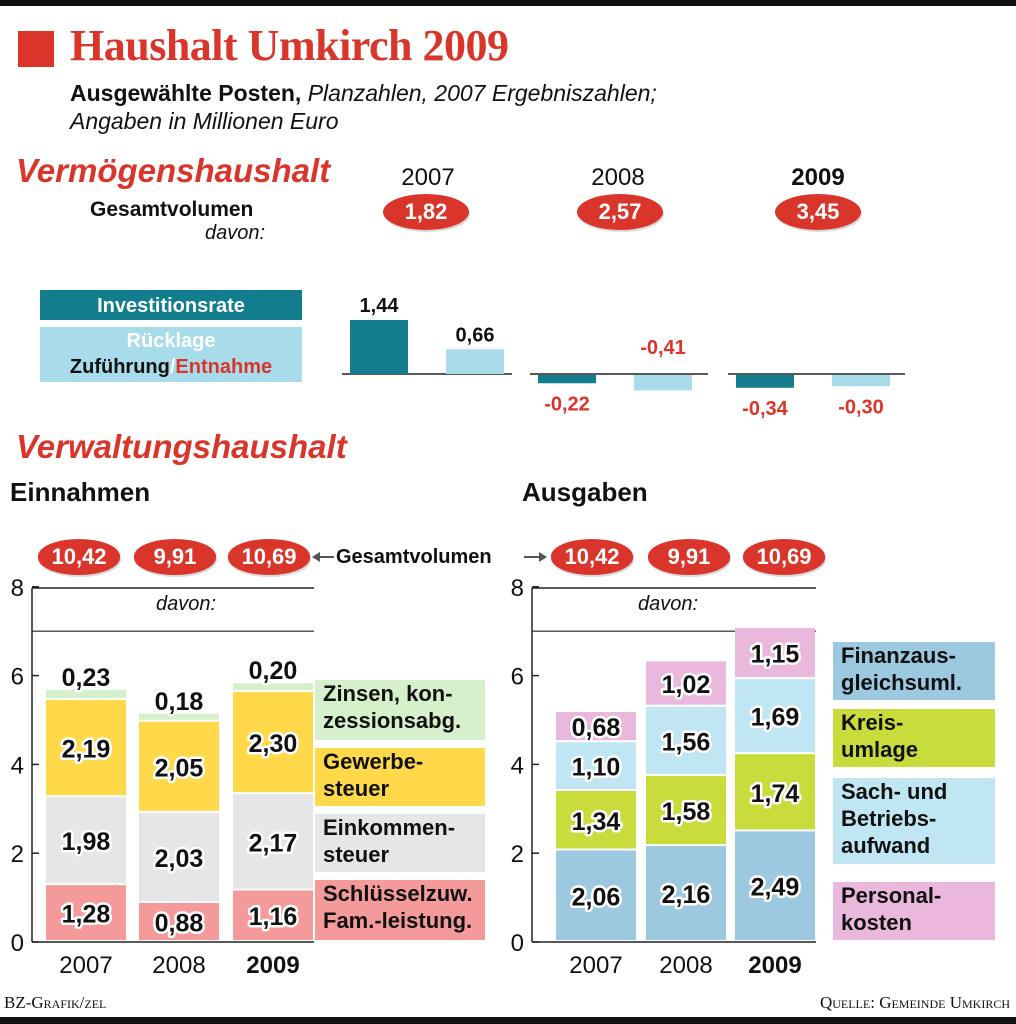 Image resolution: width=1016 pixels, height=1024 pixels. I want to click on legend-zufuehrung: Zuführung, so click(119, 367).